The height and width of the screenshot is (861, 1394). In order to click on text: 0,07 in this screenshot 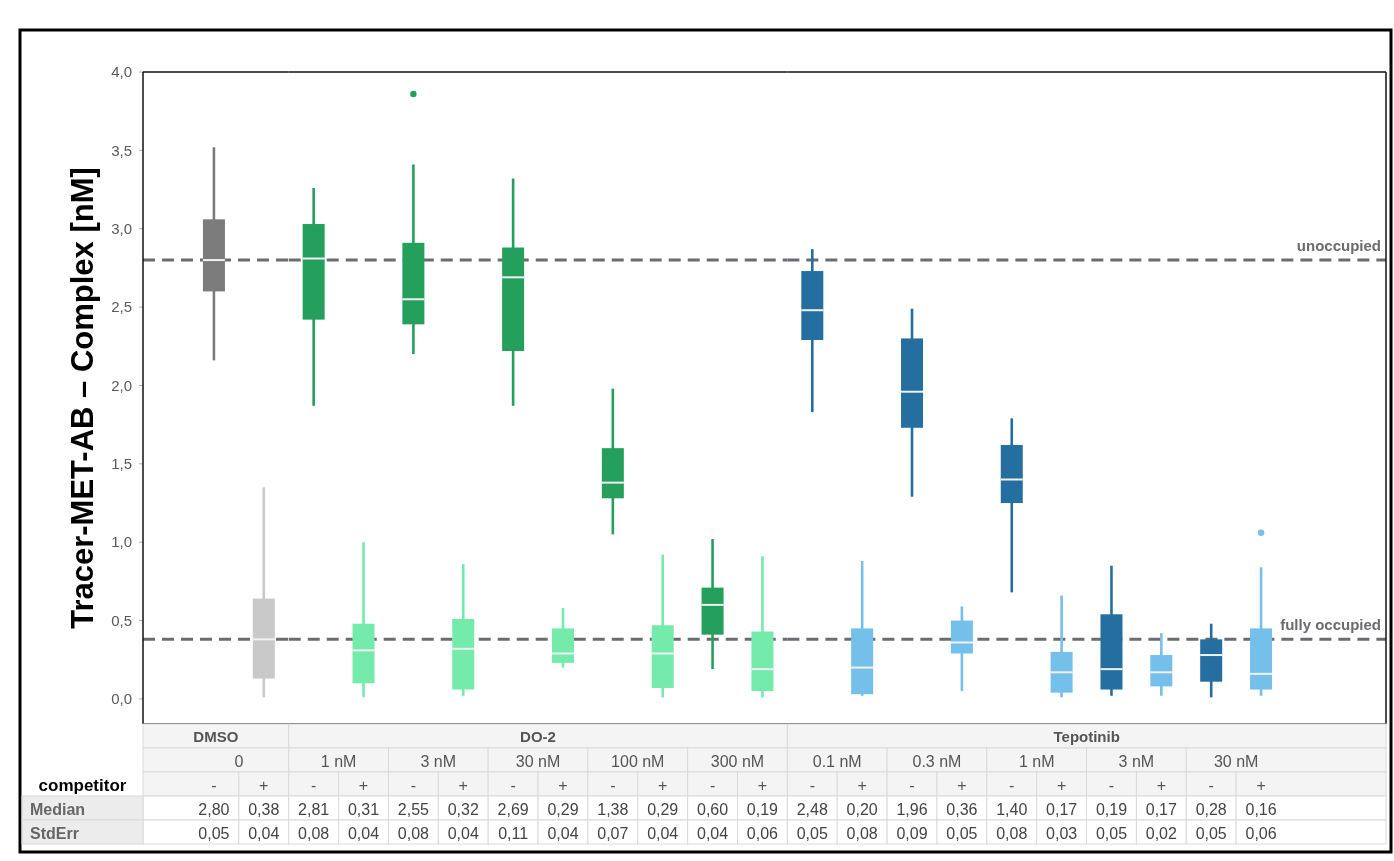, I will do `click(613, 833)`.